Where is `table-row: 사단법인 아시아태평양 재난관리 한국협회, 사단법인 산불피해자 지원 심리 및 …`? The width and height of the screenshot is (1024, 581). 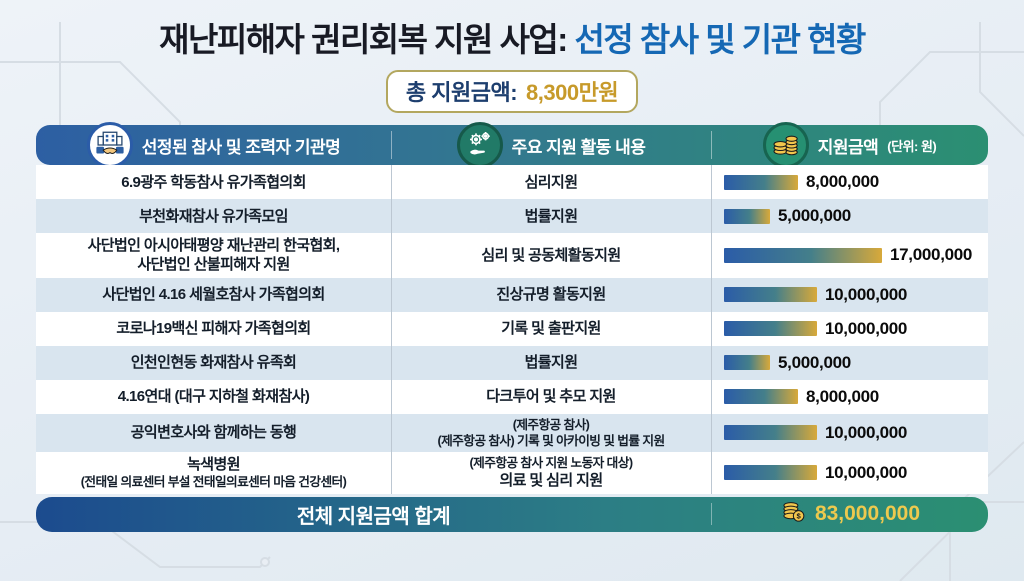 table-row: 사단법인 아시아태평양 재난관리 한국협회, 사단법인 산불피해자 지원 심리 및 … is located at coordinates (512, 255).